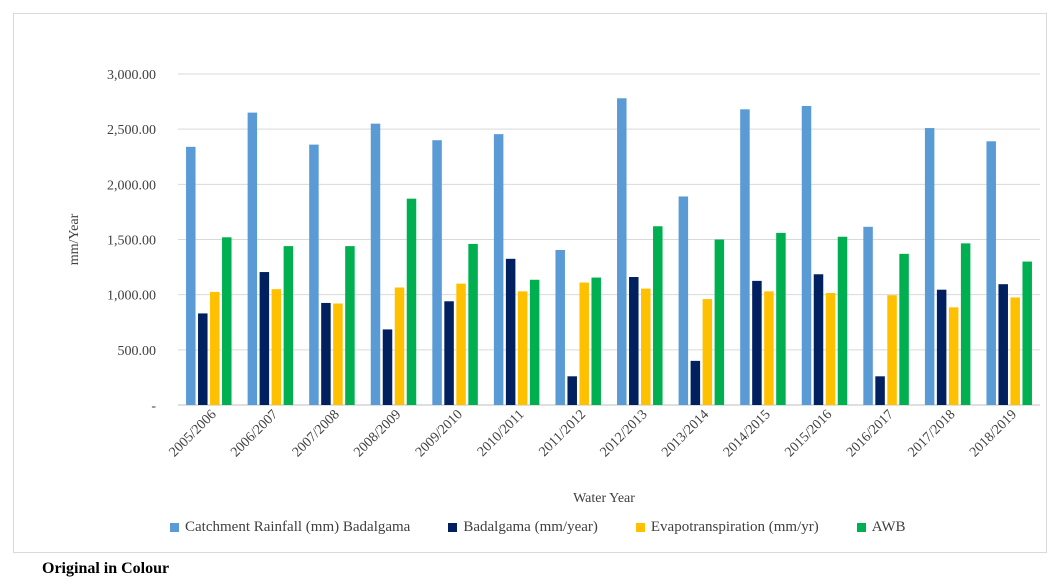 This screenshot has width=1060, height=585. I want to click on x-tick-label: 2011/2012, so click(562, 433).